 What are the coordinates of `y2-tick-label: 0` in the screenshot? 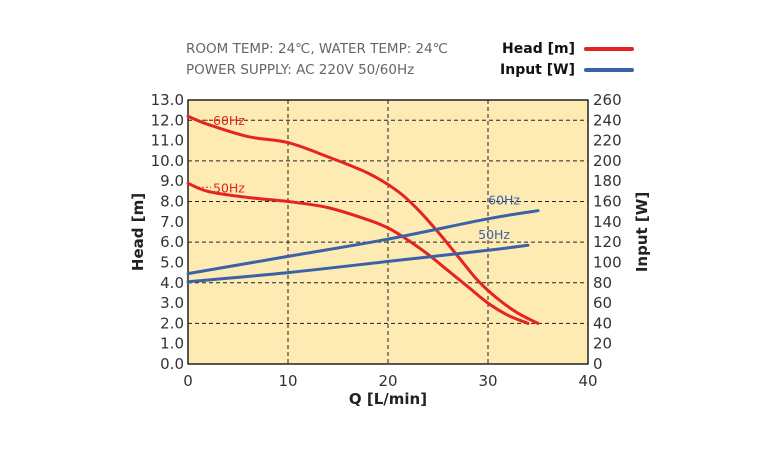 It's located at (598, 364).